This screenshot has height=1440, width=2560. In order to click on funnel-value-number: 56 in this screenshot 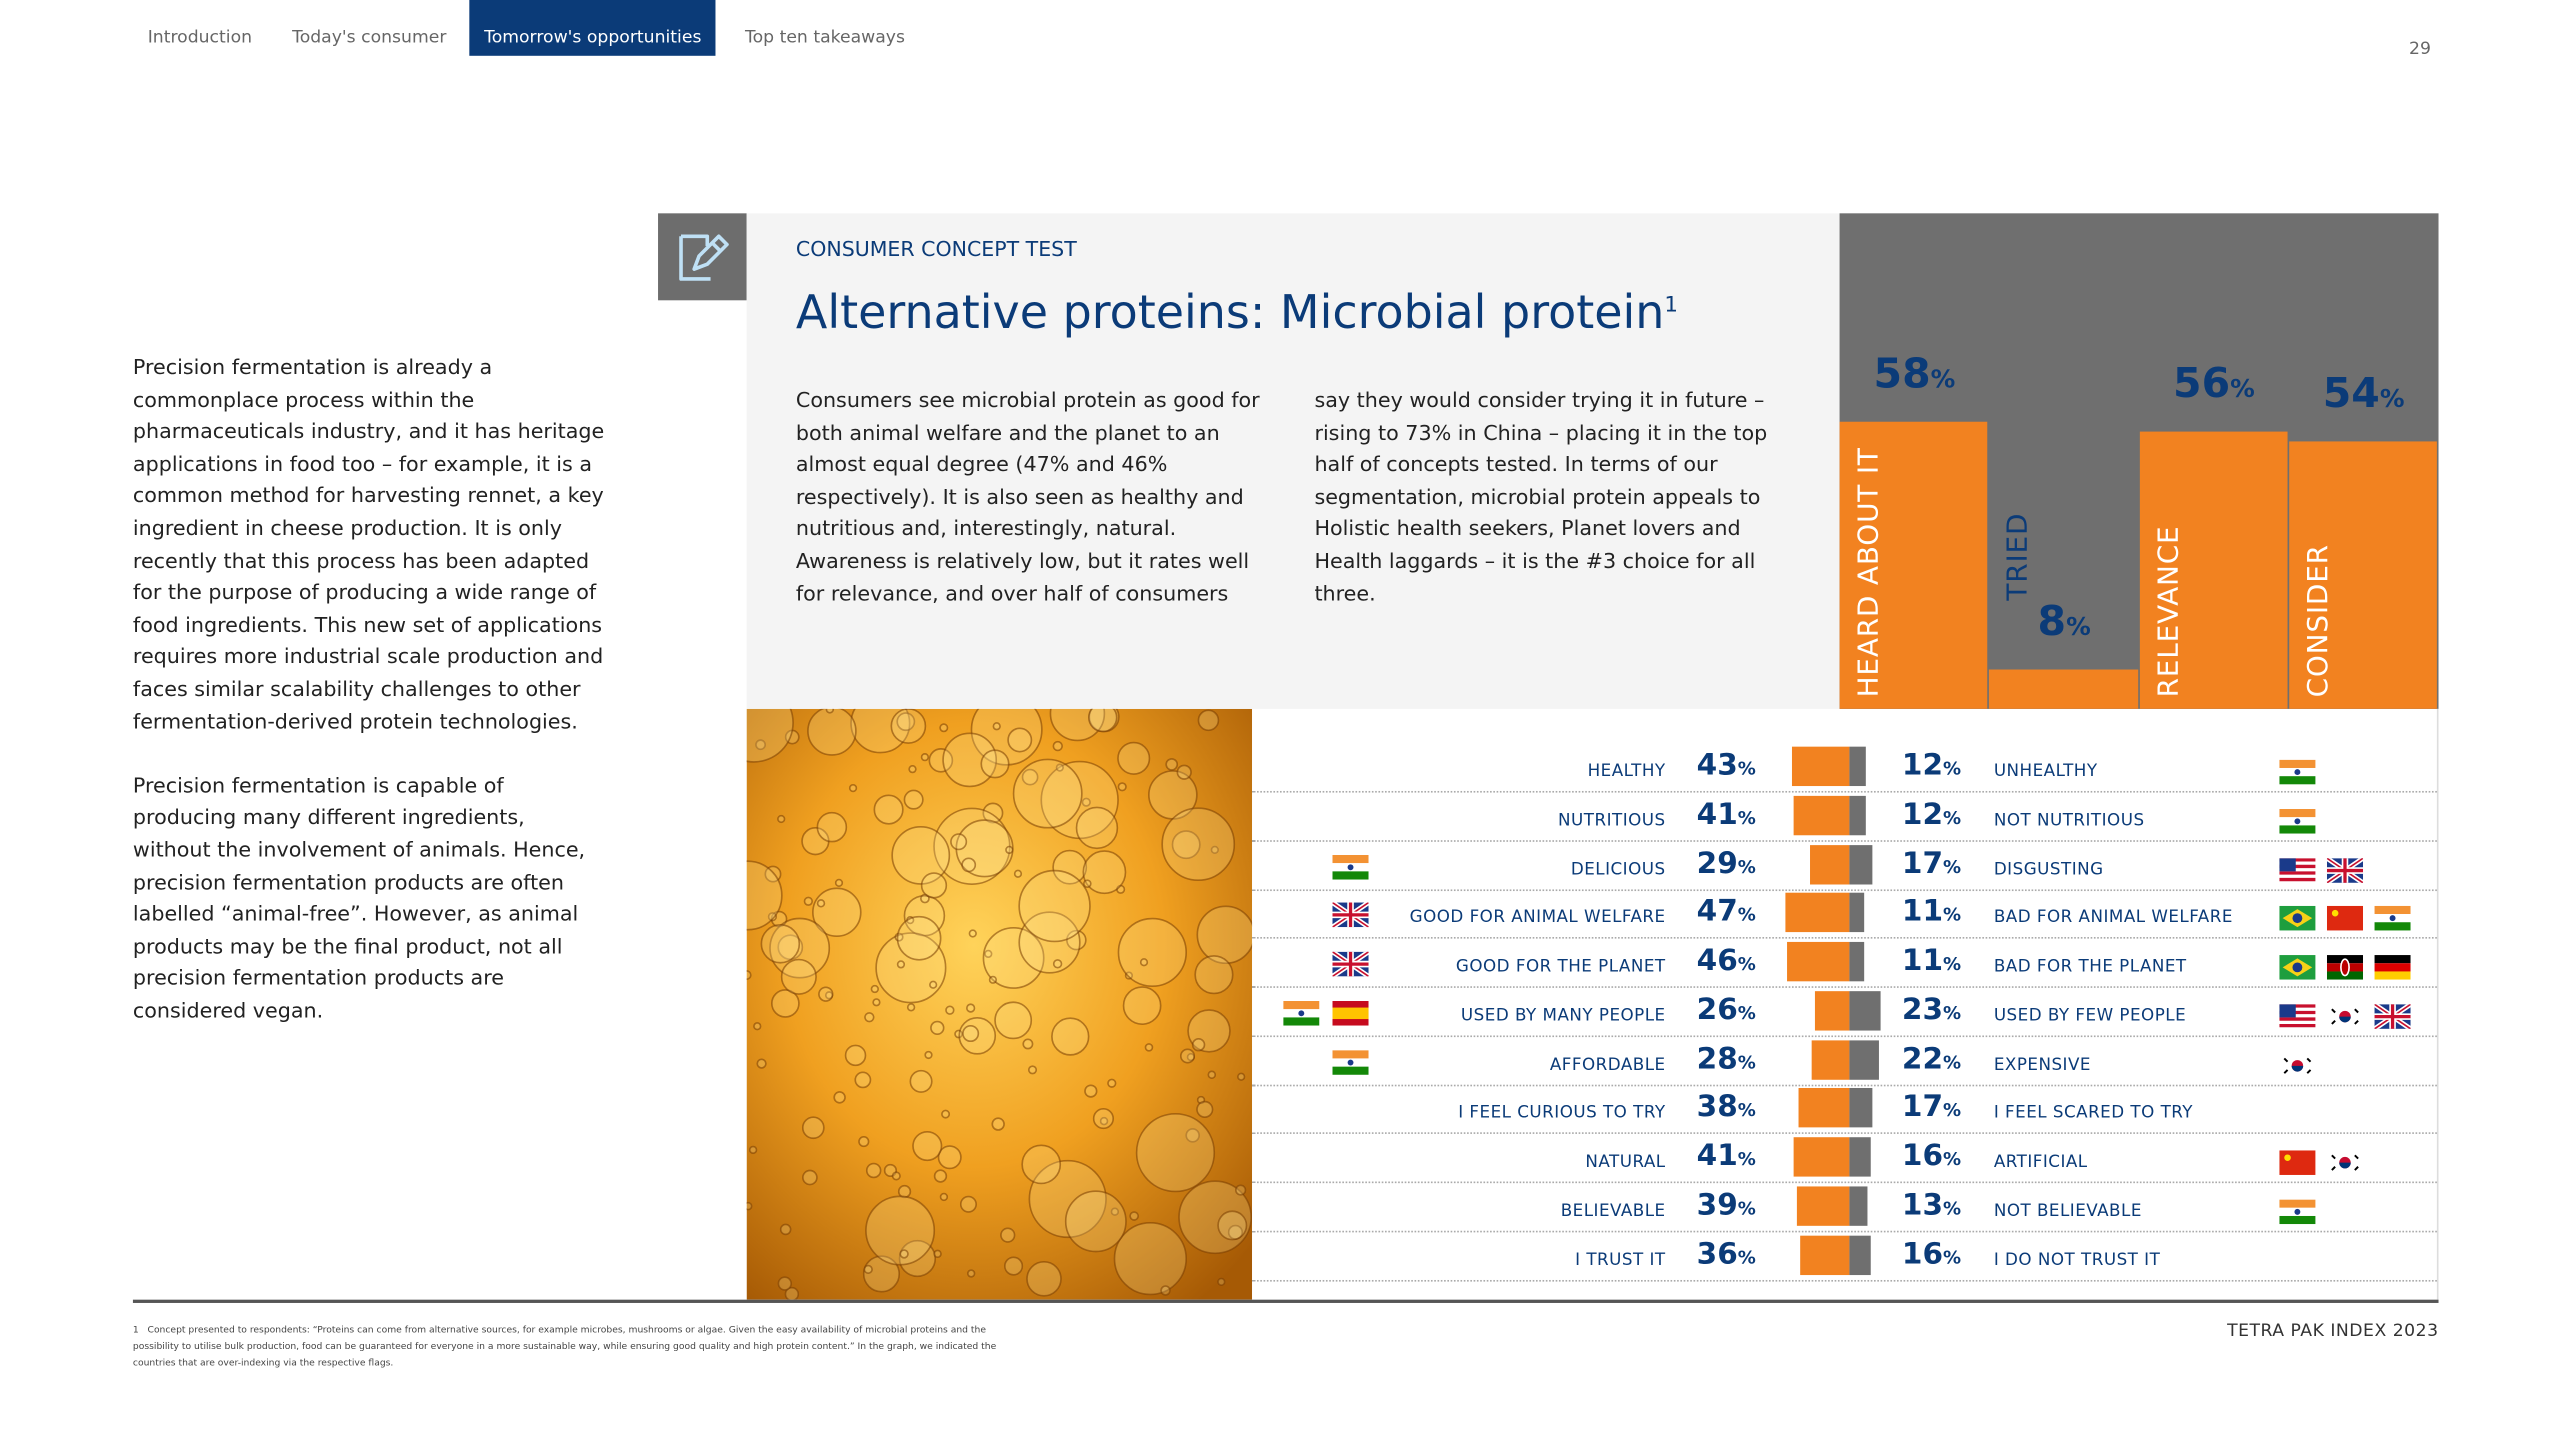, I will do `click(2202, 383)`.